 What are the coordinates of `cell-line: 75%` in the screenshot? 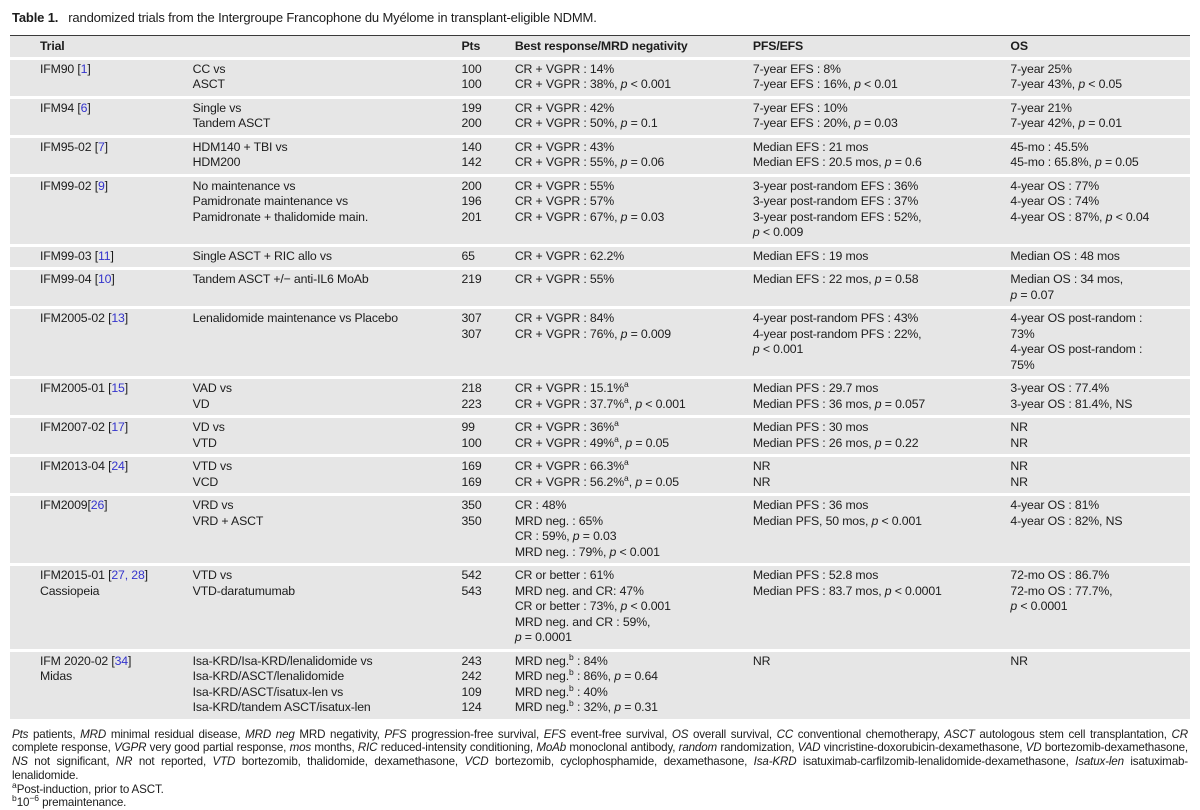 It's located at (1098, 366).